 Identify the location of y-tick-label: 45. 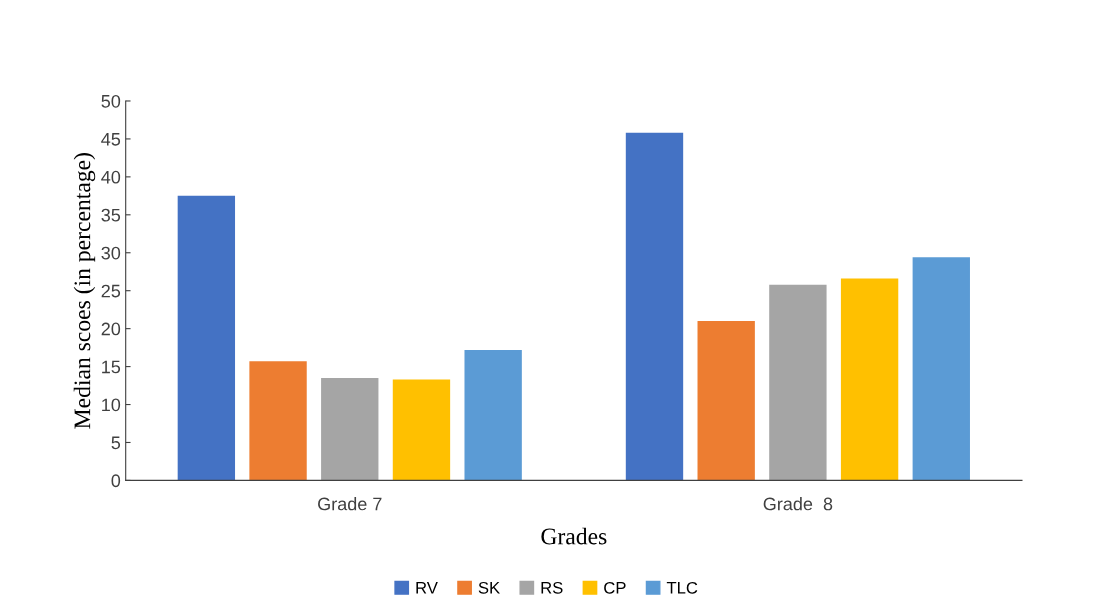
(111, 139).